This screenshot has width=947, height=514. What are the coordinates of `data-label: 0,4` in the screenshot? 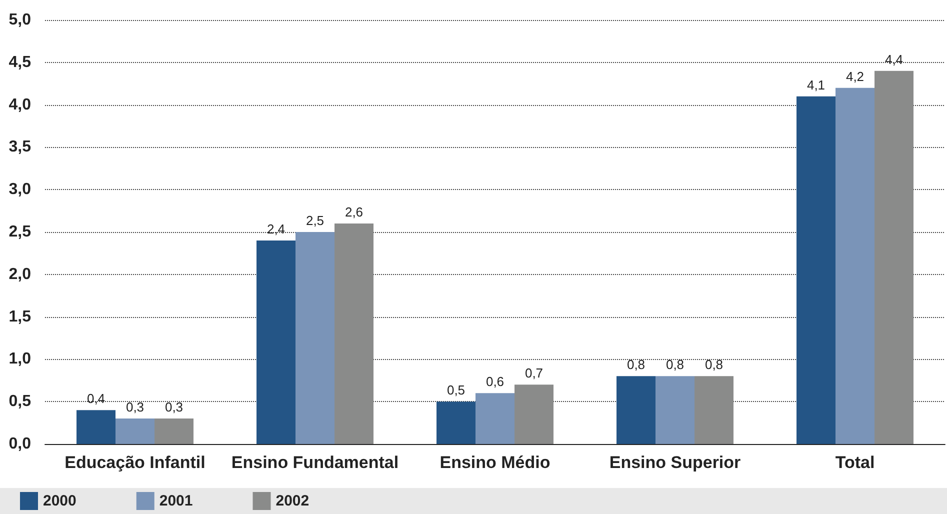 It's located at (96, 398).